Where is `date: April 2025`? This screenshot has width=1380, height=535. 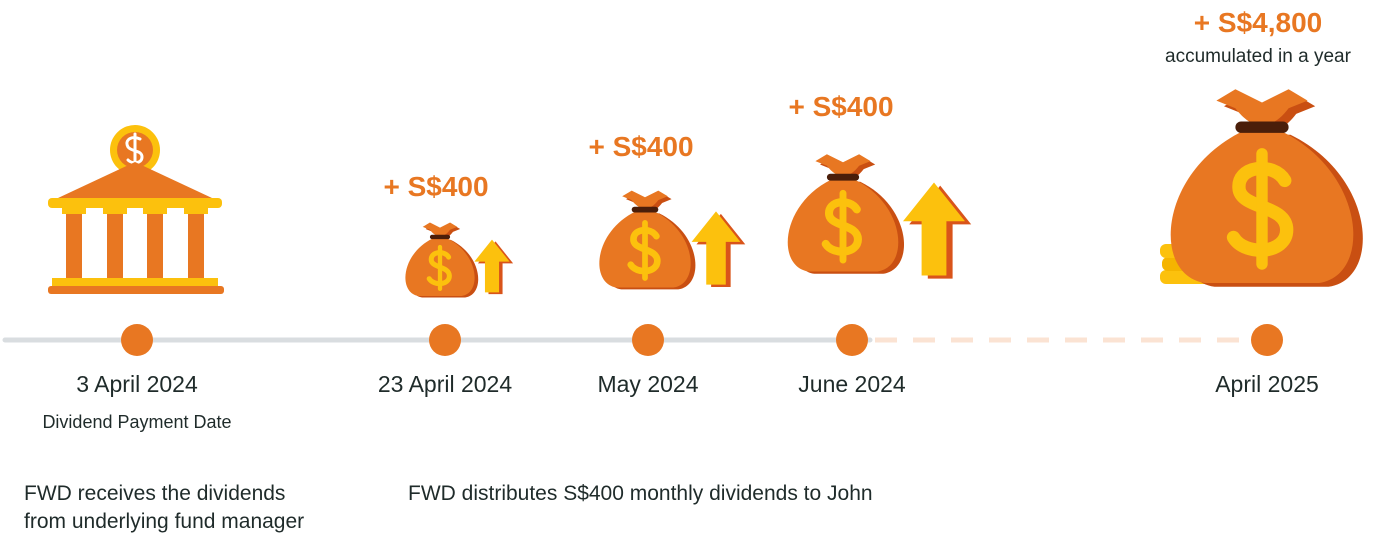 date: April 2025 is located at coordinates (1267, 384).